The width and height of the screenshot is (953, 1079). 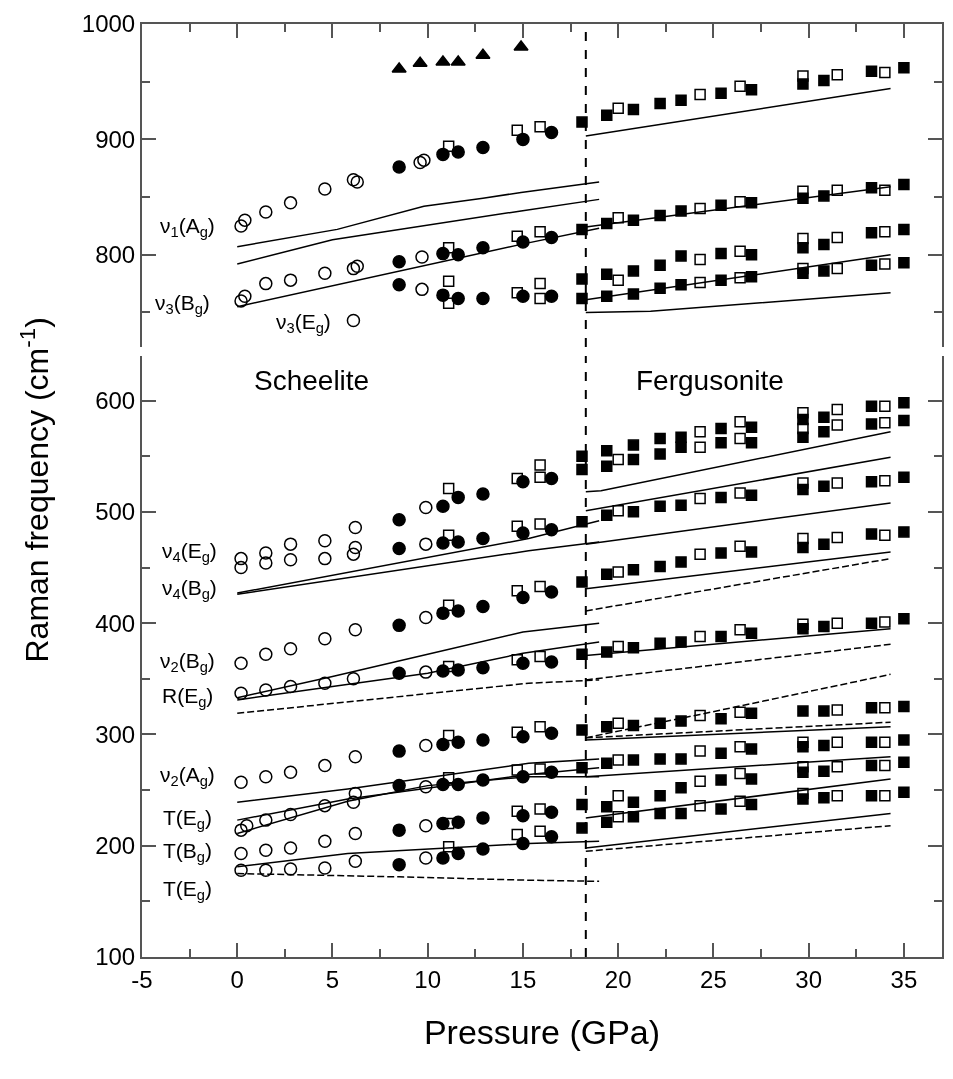 I want to click on annotation: ν$_{2}$(B$_{g}$), so click(x=187, y=662).